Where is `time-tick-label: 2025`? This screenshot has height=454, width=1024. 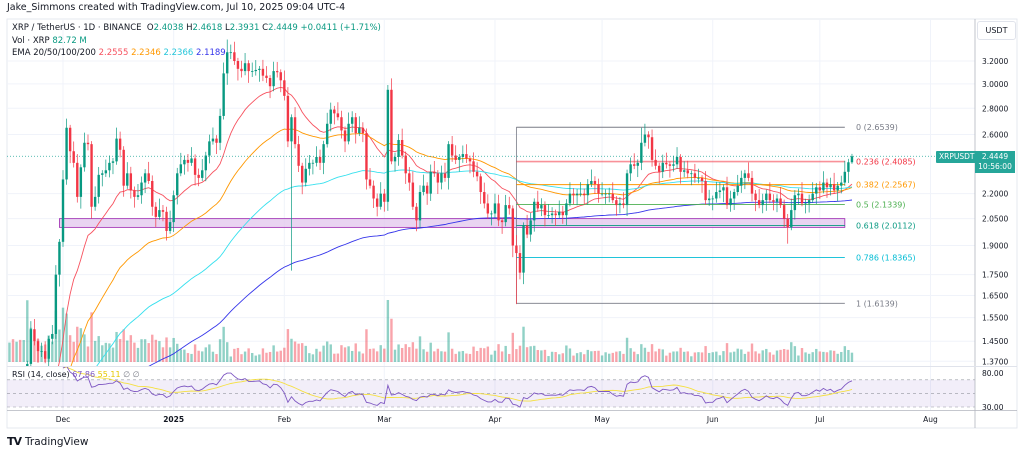
time-tick-label: 2025 is located at coordinates (173, 419).